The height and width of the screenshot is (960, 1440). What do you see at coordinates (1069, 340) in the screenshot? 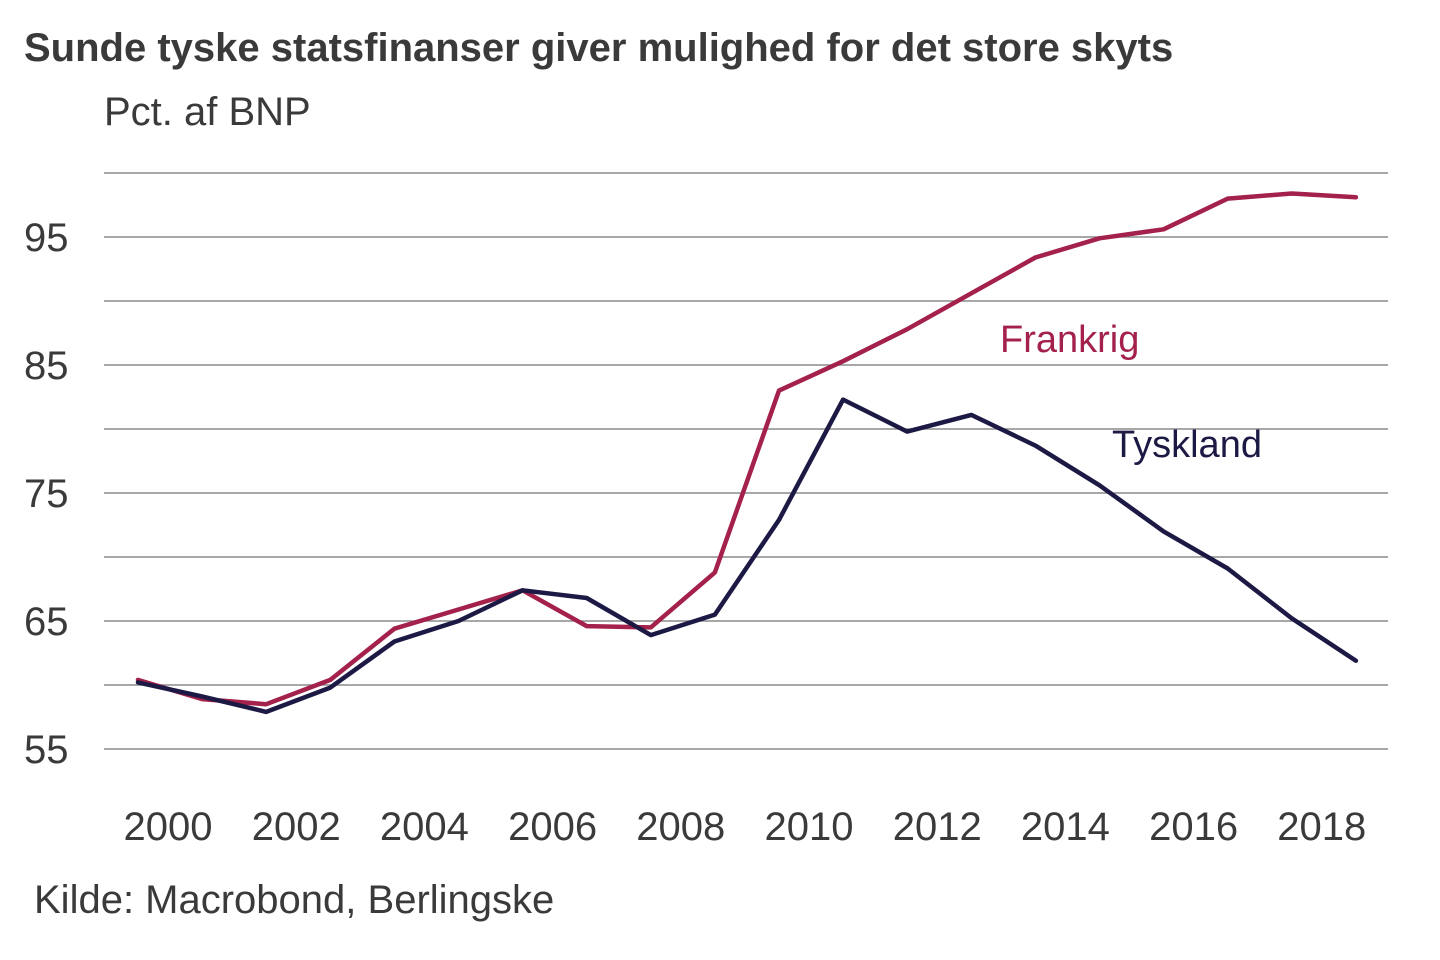
I see `series-label-frankrig: Frankrig` at bounding box center [1069, 340].